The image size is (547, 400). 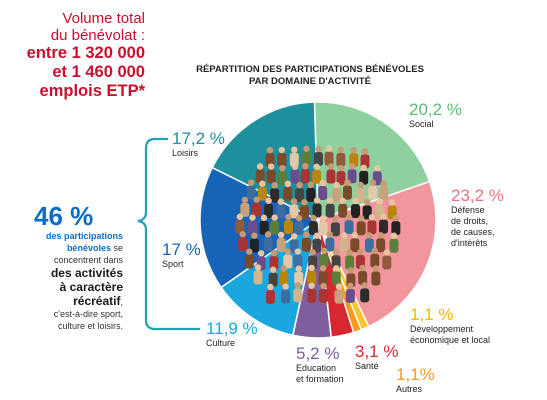 I want to click on slice-label-sport: 17 % Sport, so click(x=181, y=255).